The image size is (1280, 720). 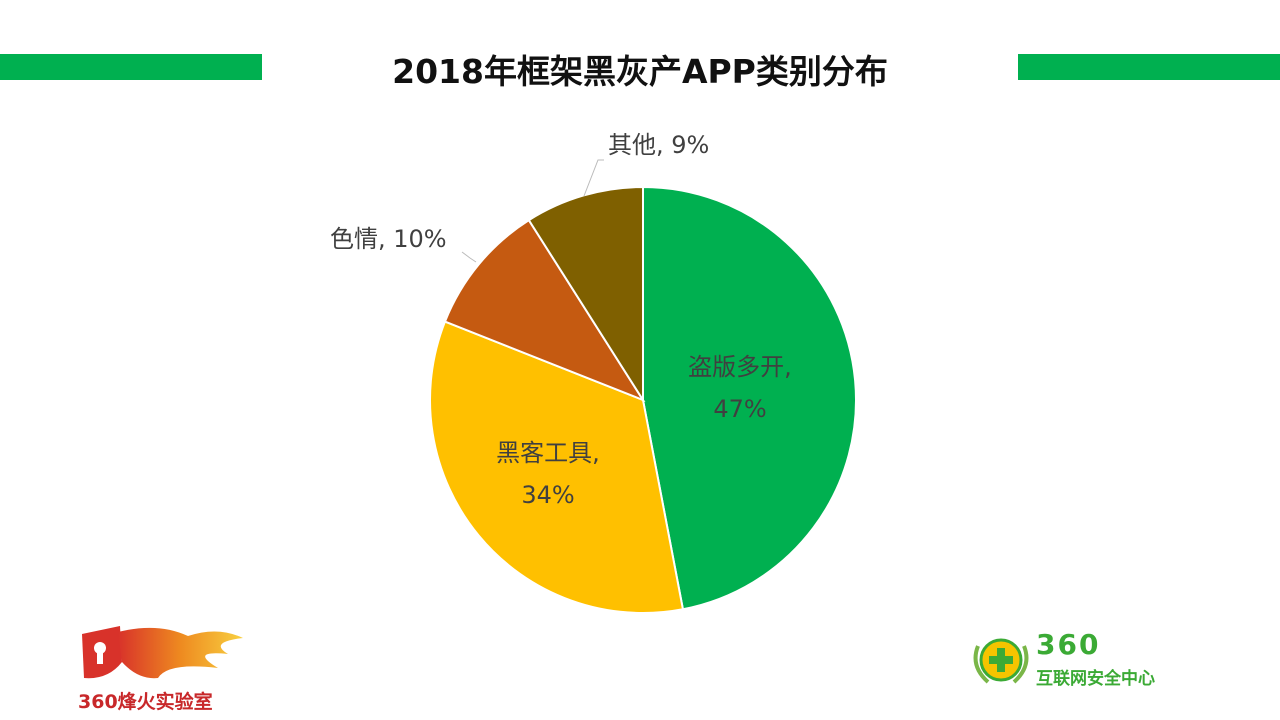 I want to click on title-accent-bar-left, so click(x=131, y=67).